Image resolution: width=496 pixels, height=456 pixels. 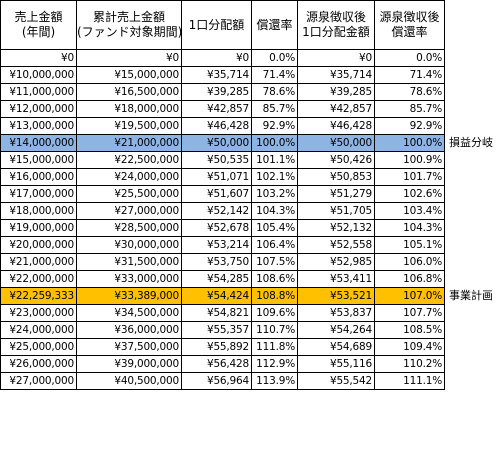 What do you see at coordinates (274, 194) in the screenshot?
I see `cell-redemption-rate: 103.2%` at bounding box center [274, 194].